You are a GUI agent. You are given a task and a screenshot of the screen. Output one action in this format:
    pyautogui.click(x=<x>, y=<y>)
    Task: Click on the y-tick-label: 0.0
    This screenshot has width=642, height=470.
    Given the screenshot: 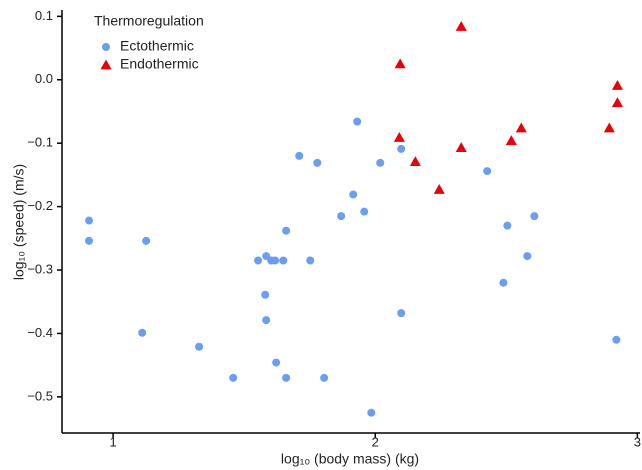 What is the action you would take?
    pyautogui.click(x=44, y=78)
    